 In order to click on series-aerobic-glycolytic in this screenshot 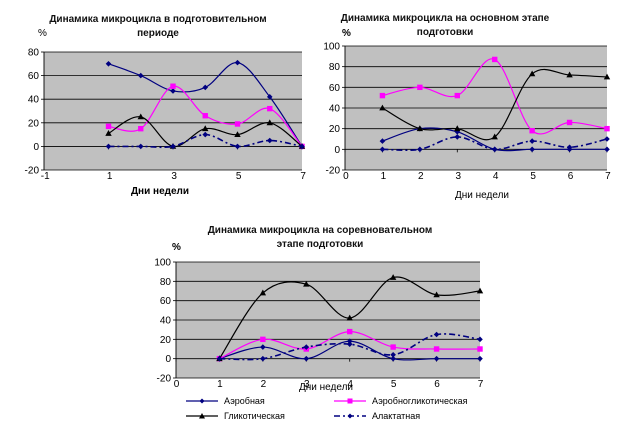, I will do `click(494, 95)`.